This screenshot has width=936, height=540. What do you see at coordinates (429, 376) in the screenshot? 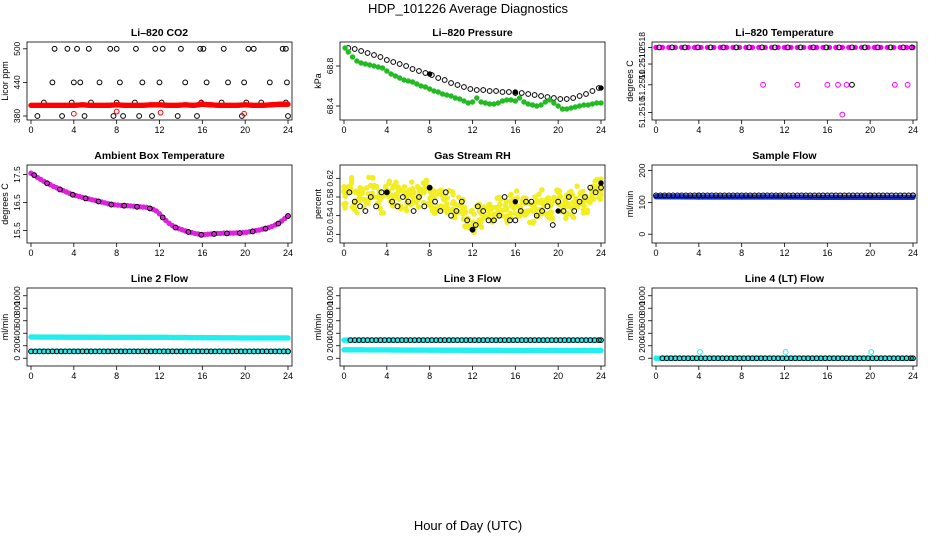
I see `x-tick-label: 8` at bounding box center [429, 376].